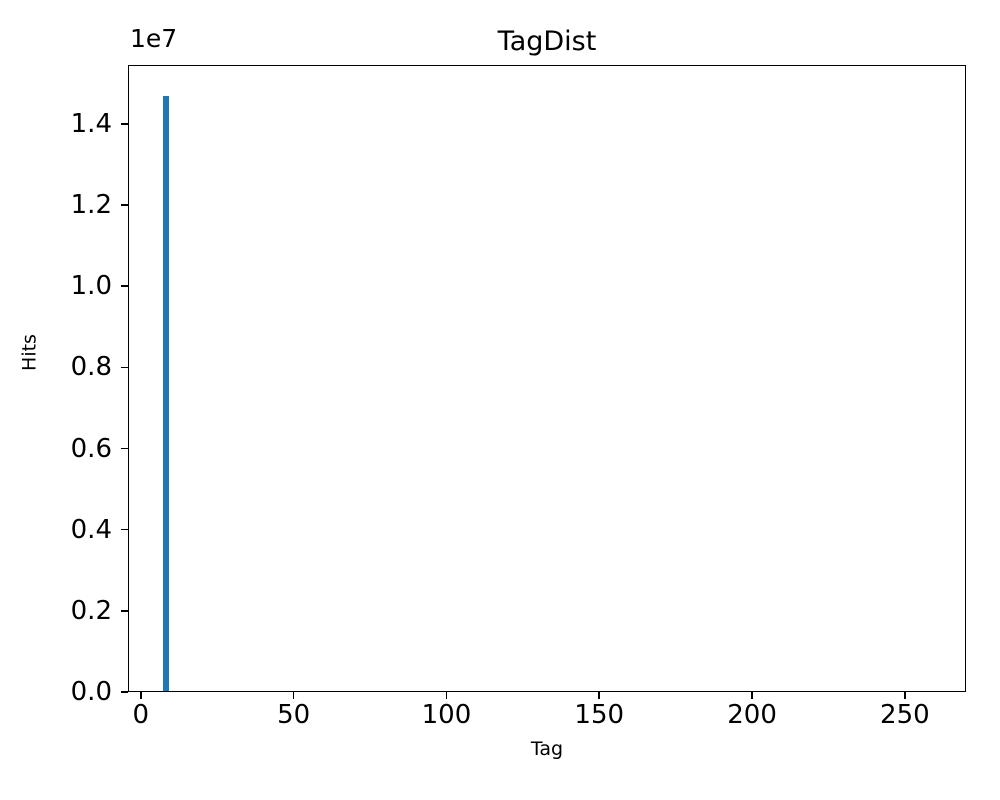  I want to click on y-tick-label: 1.0, so click(91, 286).